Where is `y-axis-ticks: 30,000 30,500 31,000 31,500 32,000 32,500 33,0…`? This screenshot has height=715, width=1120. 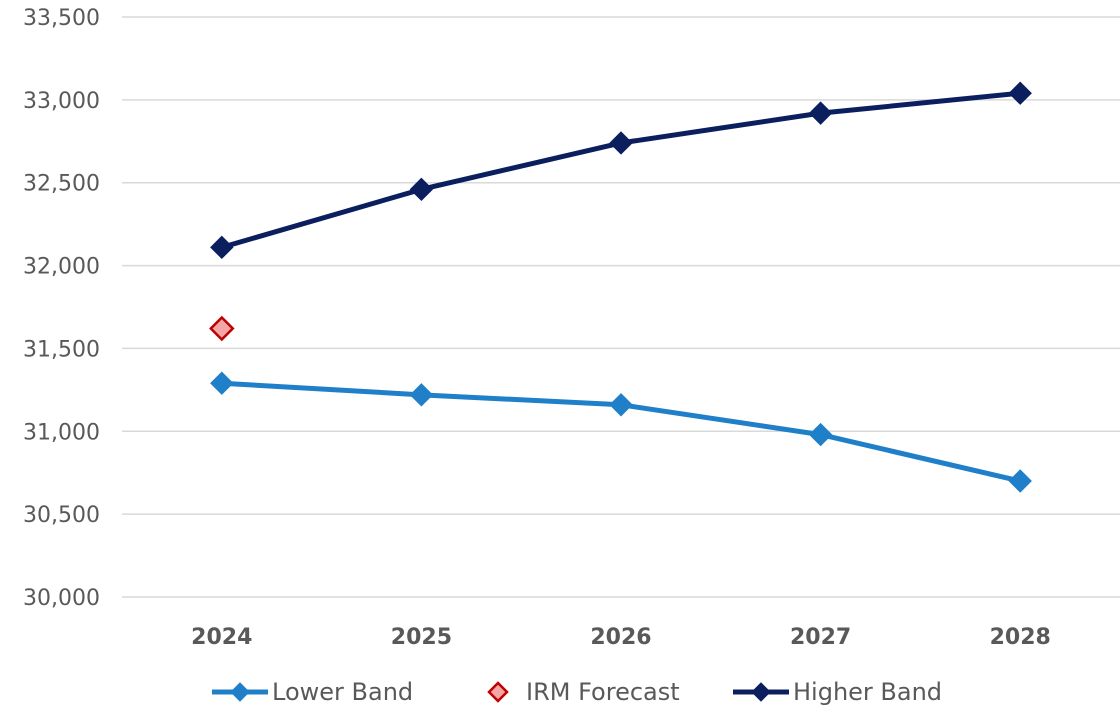 y-axis-ticks: 30,000 30,500 31,000 31,500 32,000 32,500 33,0… is located at coordinates (61, 308).